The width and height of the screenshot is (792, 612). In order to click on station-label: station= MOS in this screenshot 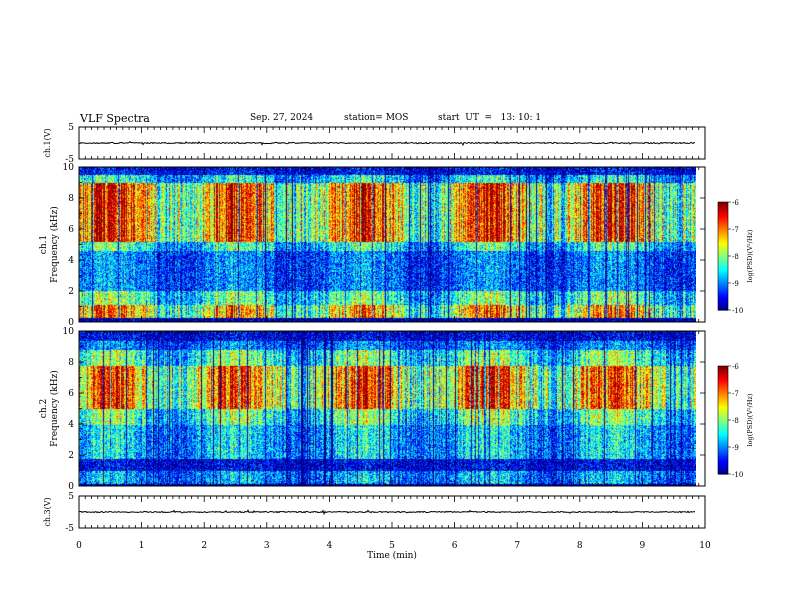, I will do `click(376, 118)`.